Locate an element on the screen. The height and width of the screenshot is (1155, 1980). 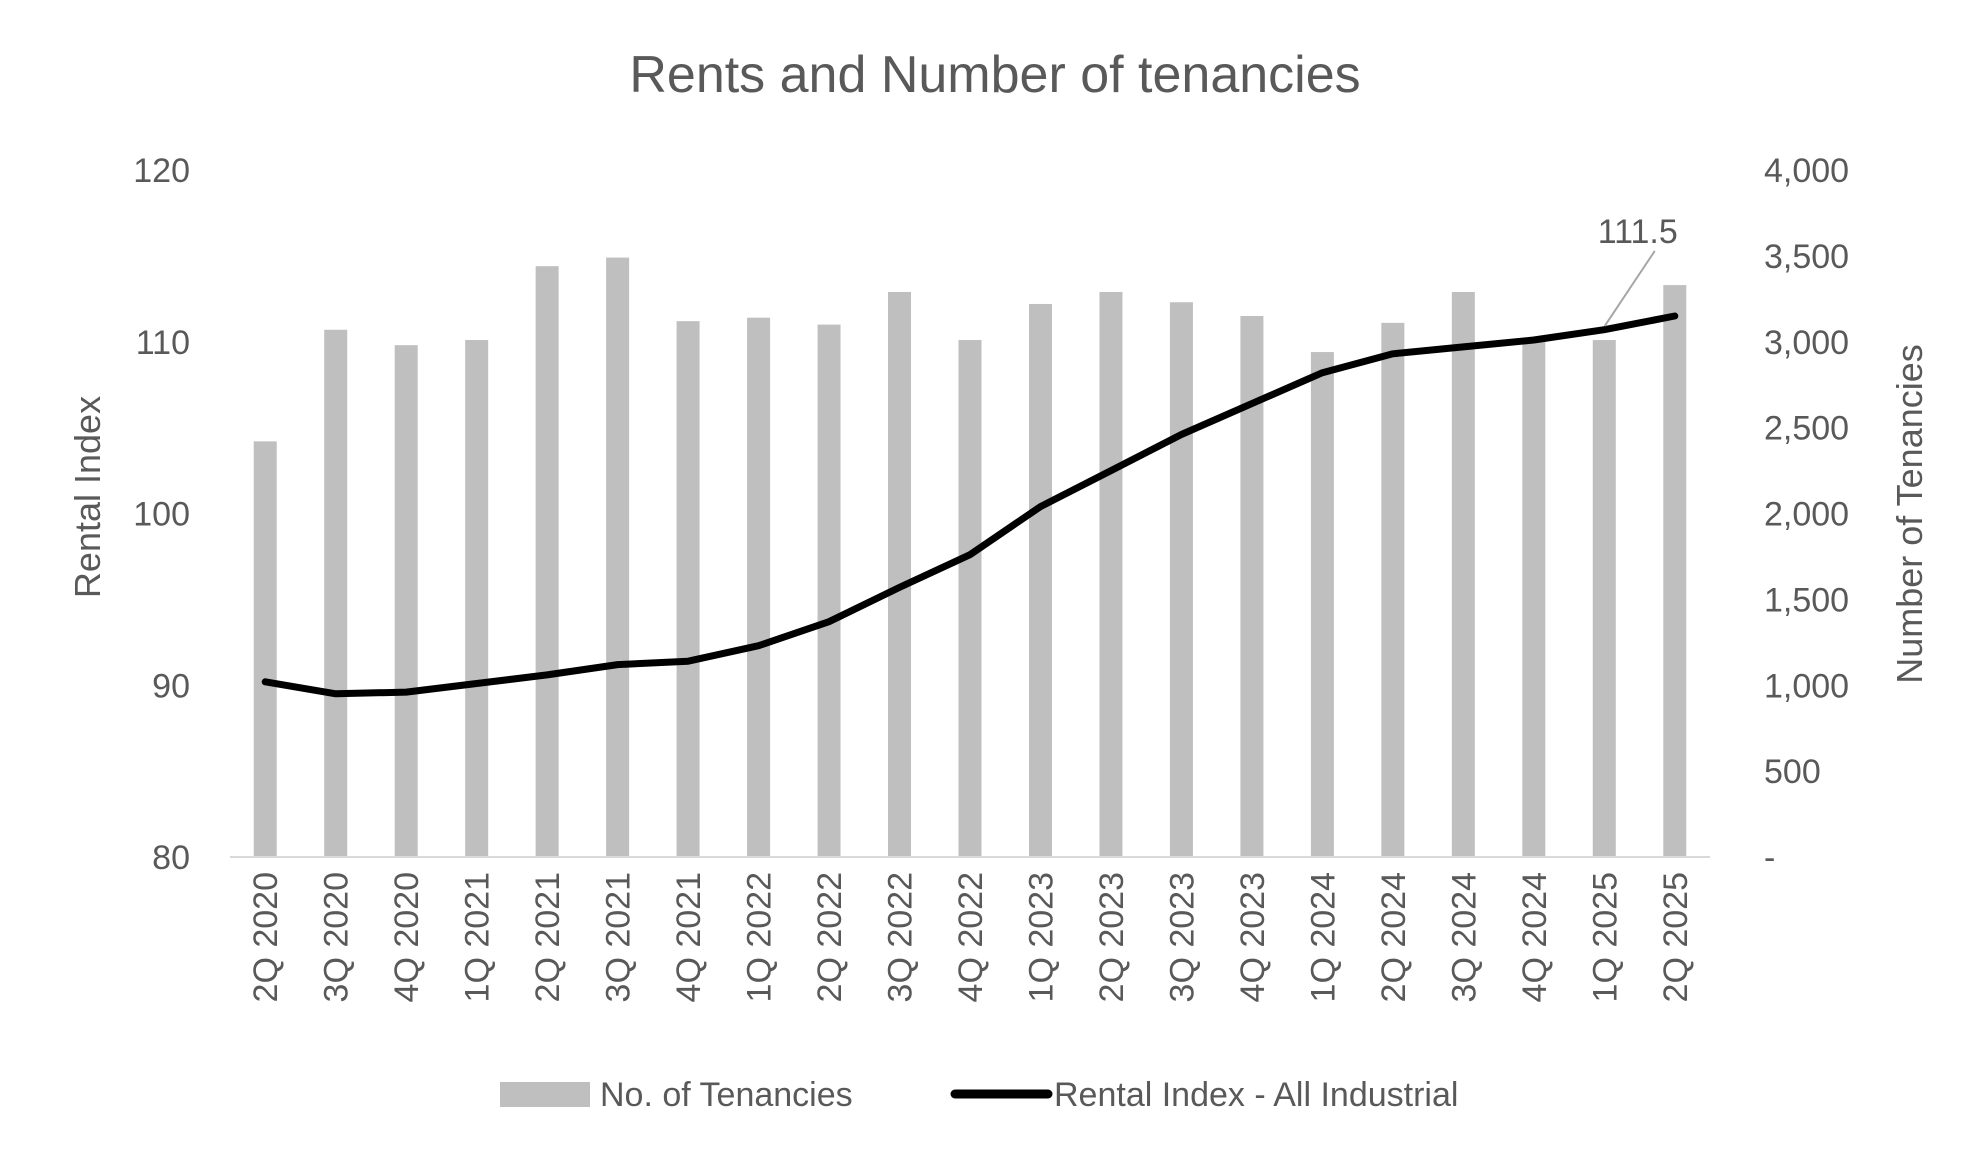
x-axis-tick-label: 2Q 2020 is located at coordinates (266, 937).